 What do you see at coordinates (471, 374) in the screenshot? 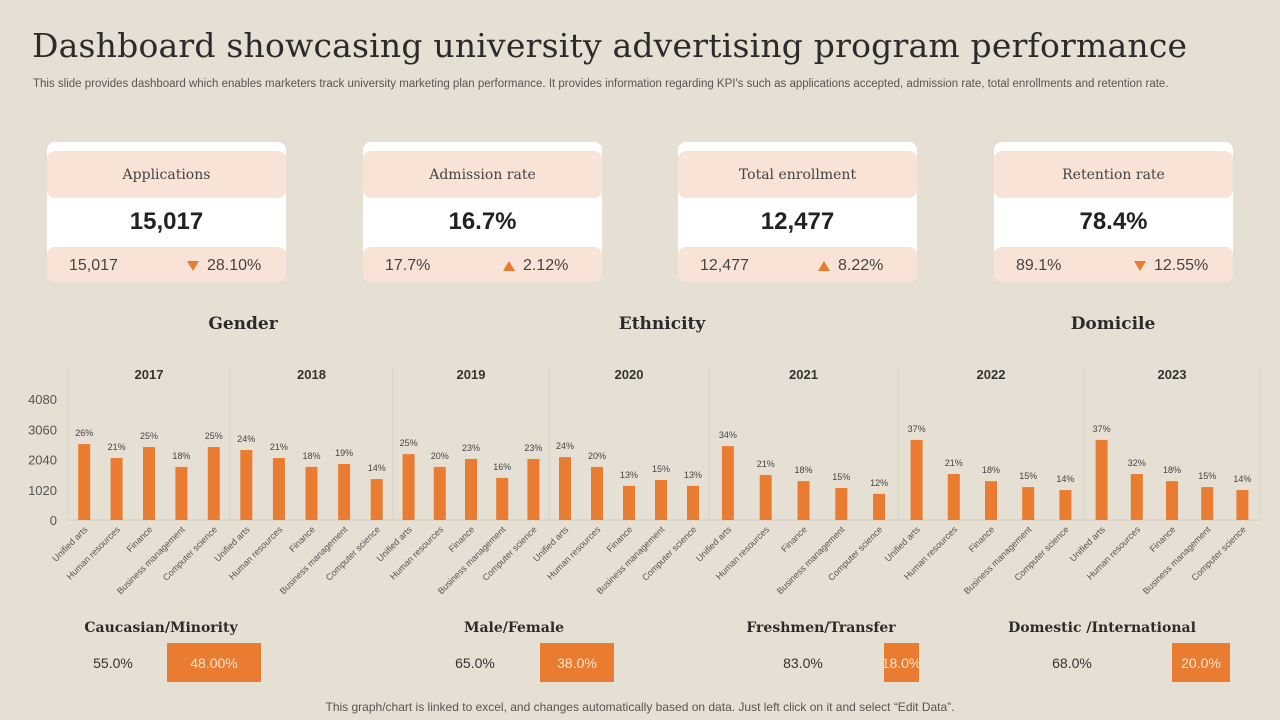
I see `group-year-label: 2019` at bounding box center [471, 374].